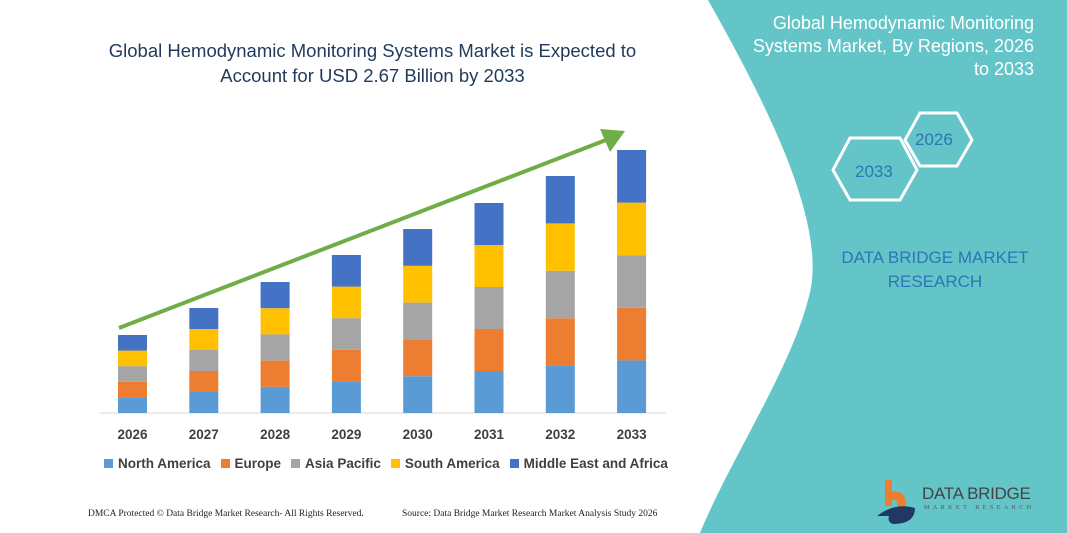 This screenshot has height=533, width=1067. What do you see at coordinates (418, 358) in the screenshot?
I see `bar-segment-2030-europe` at bounding box center [418, 358].